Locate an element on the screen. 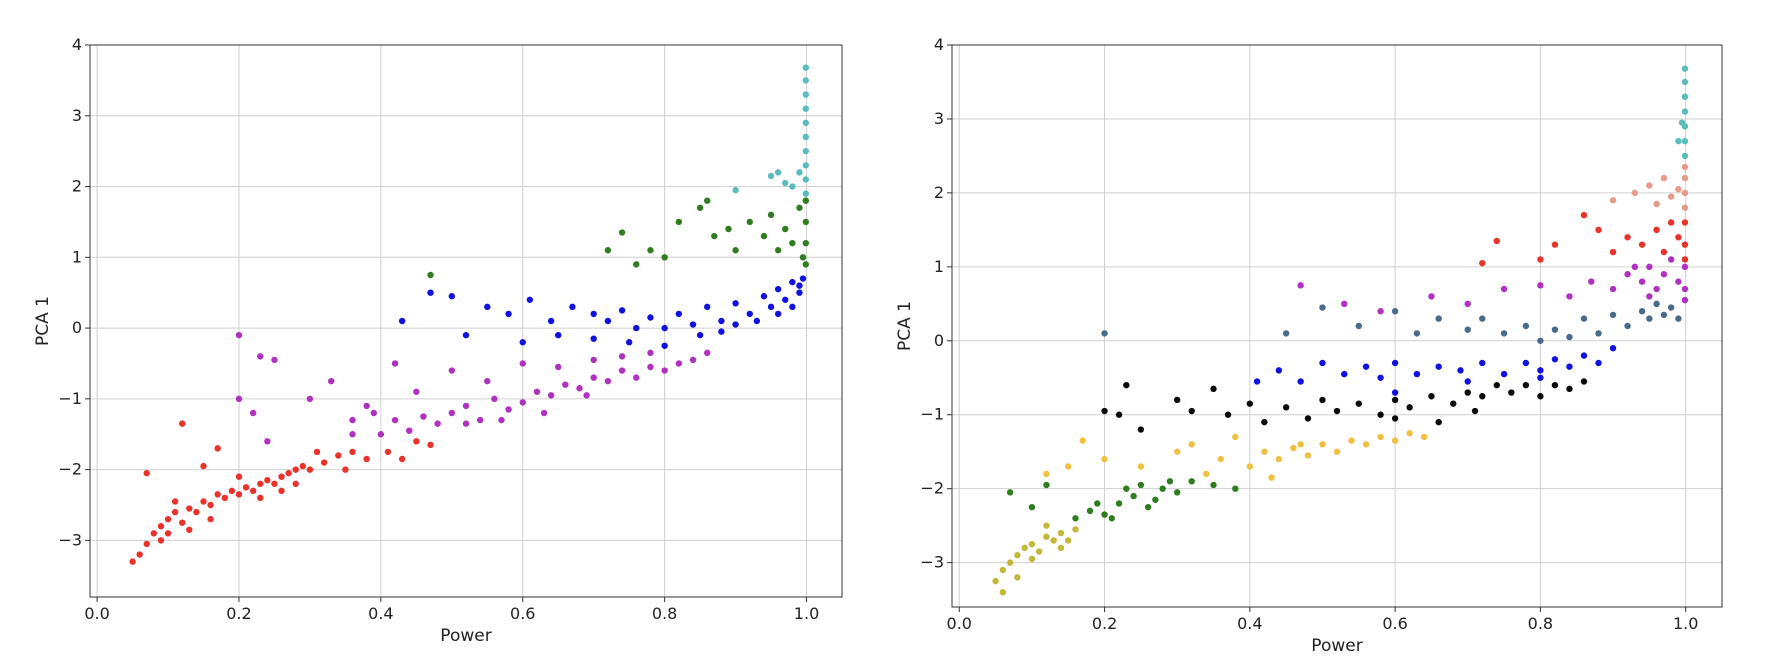 The image size is (1776, 668). x-tick-label: 1.0 is located at coordinates (806, 613).